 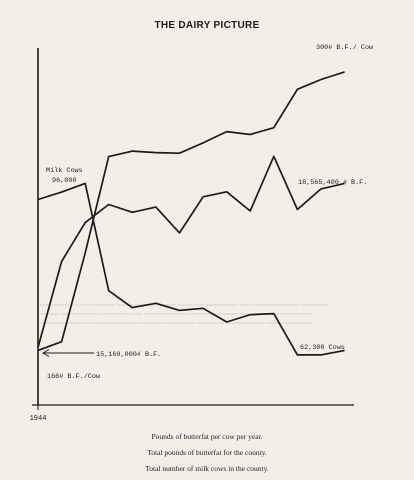 What do you see at coordinates (128, 355) in the screenshot?
I see `label-total-butterfat-start: 15,160,000# B.F.` at bounding box center [128, 355].